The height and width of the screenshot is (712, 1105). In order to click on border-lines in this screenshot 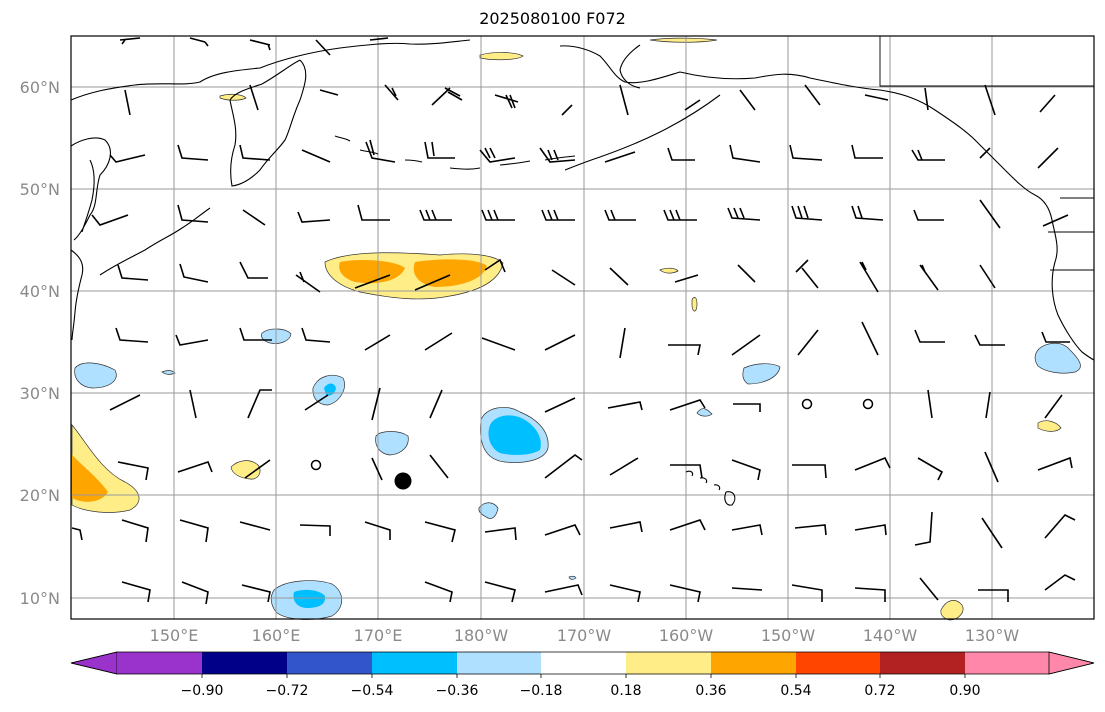, I will do `click(986, 153)`.